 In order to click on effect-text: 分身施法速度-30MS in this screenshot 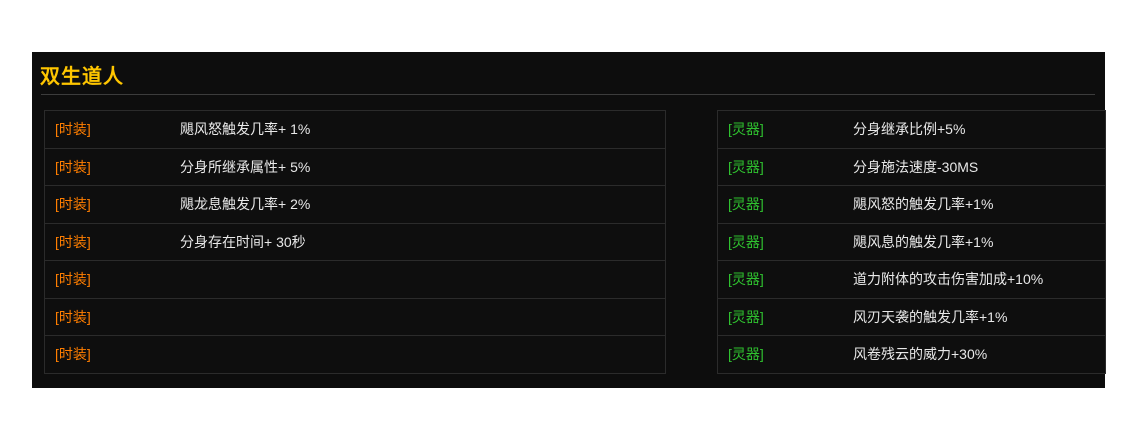, I will do `click(916, 166)`.